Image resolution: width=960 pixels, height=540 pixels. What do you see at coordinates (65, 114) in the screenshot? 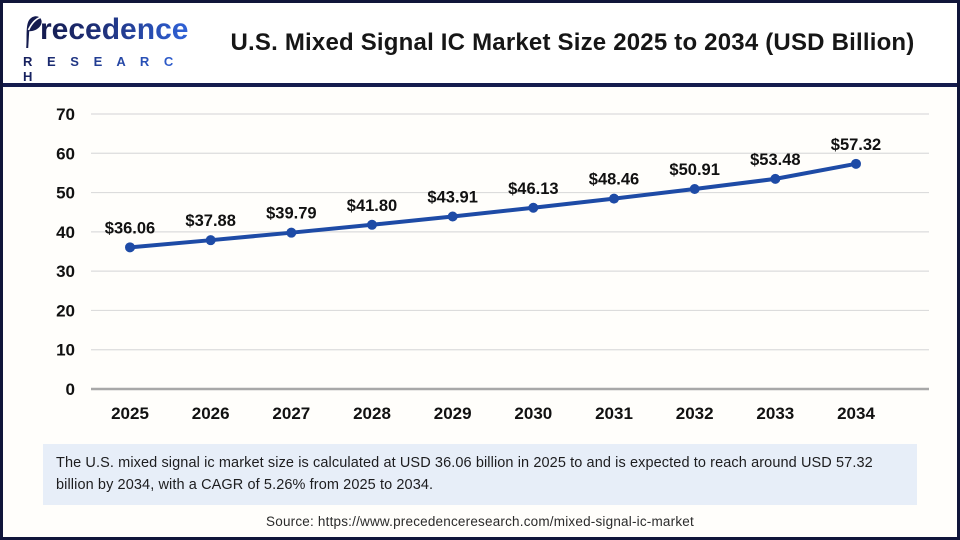
I see `y-tick-label: 70` at bounding box center [65, 114].